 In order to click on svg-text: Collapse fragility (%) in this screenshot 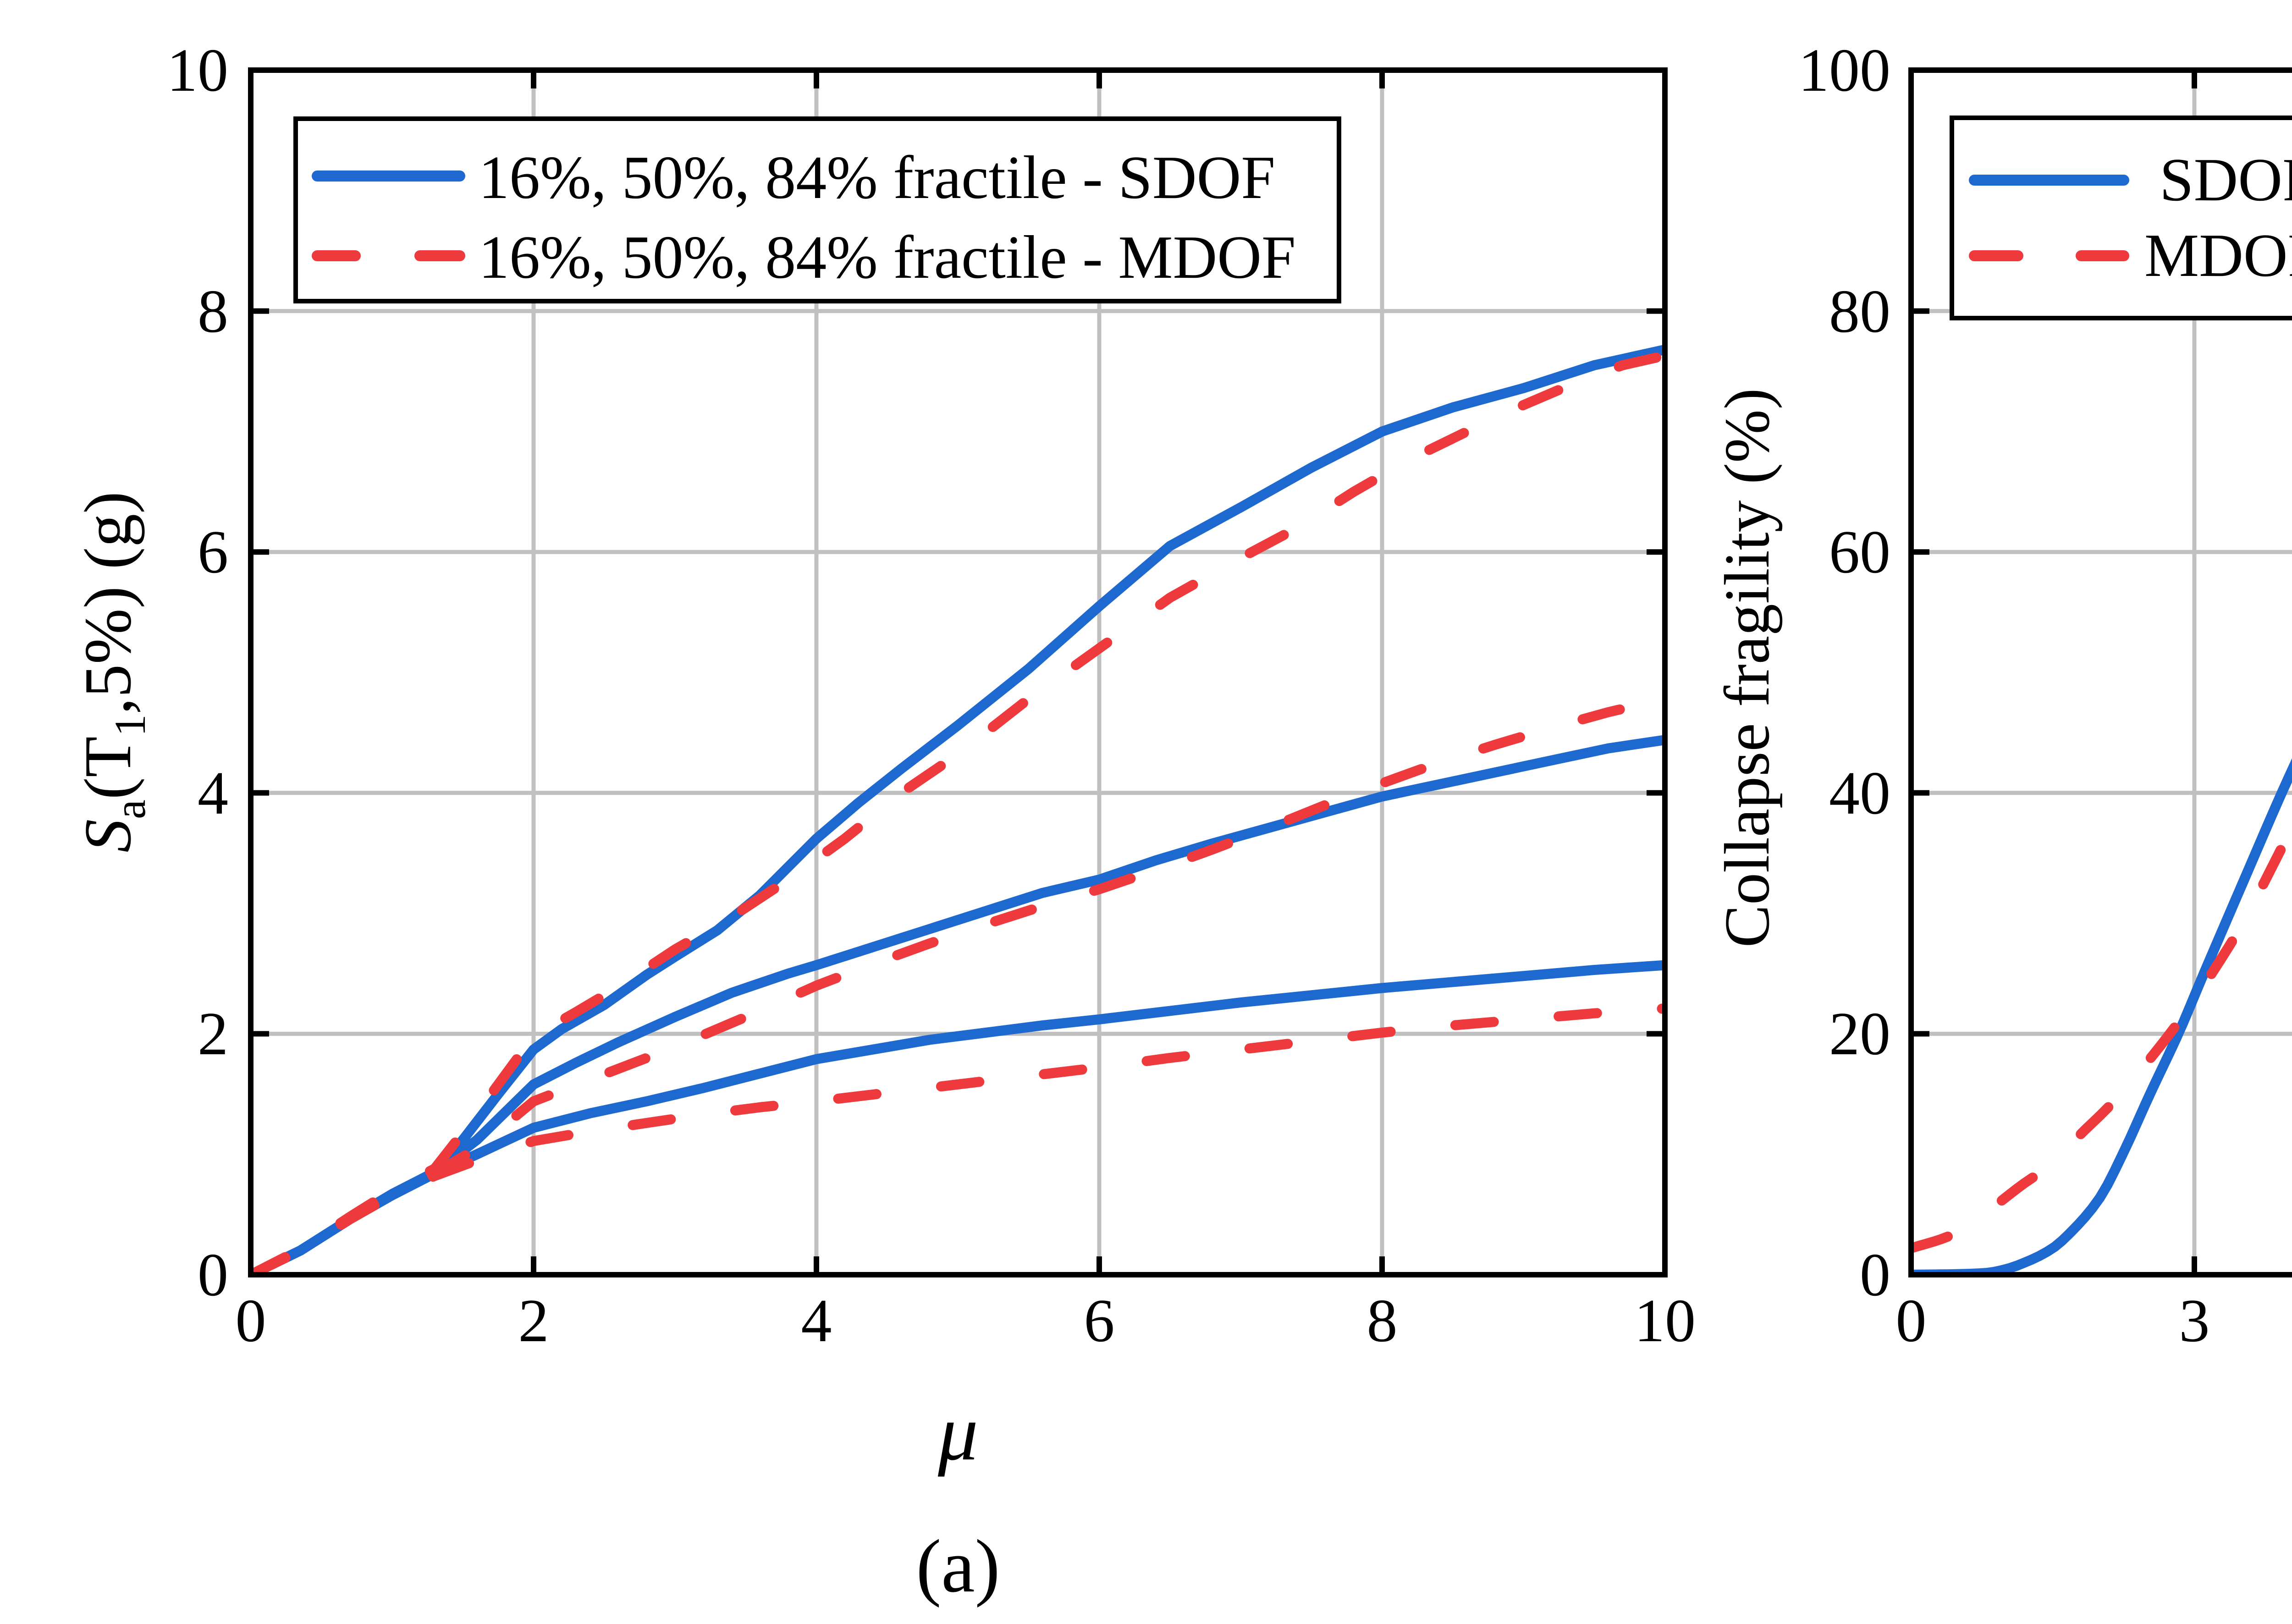, I will do `click(1747, 668)`.